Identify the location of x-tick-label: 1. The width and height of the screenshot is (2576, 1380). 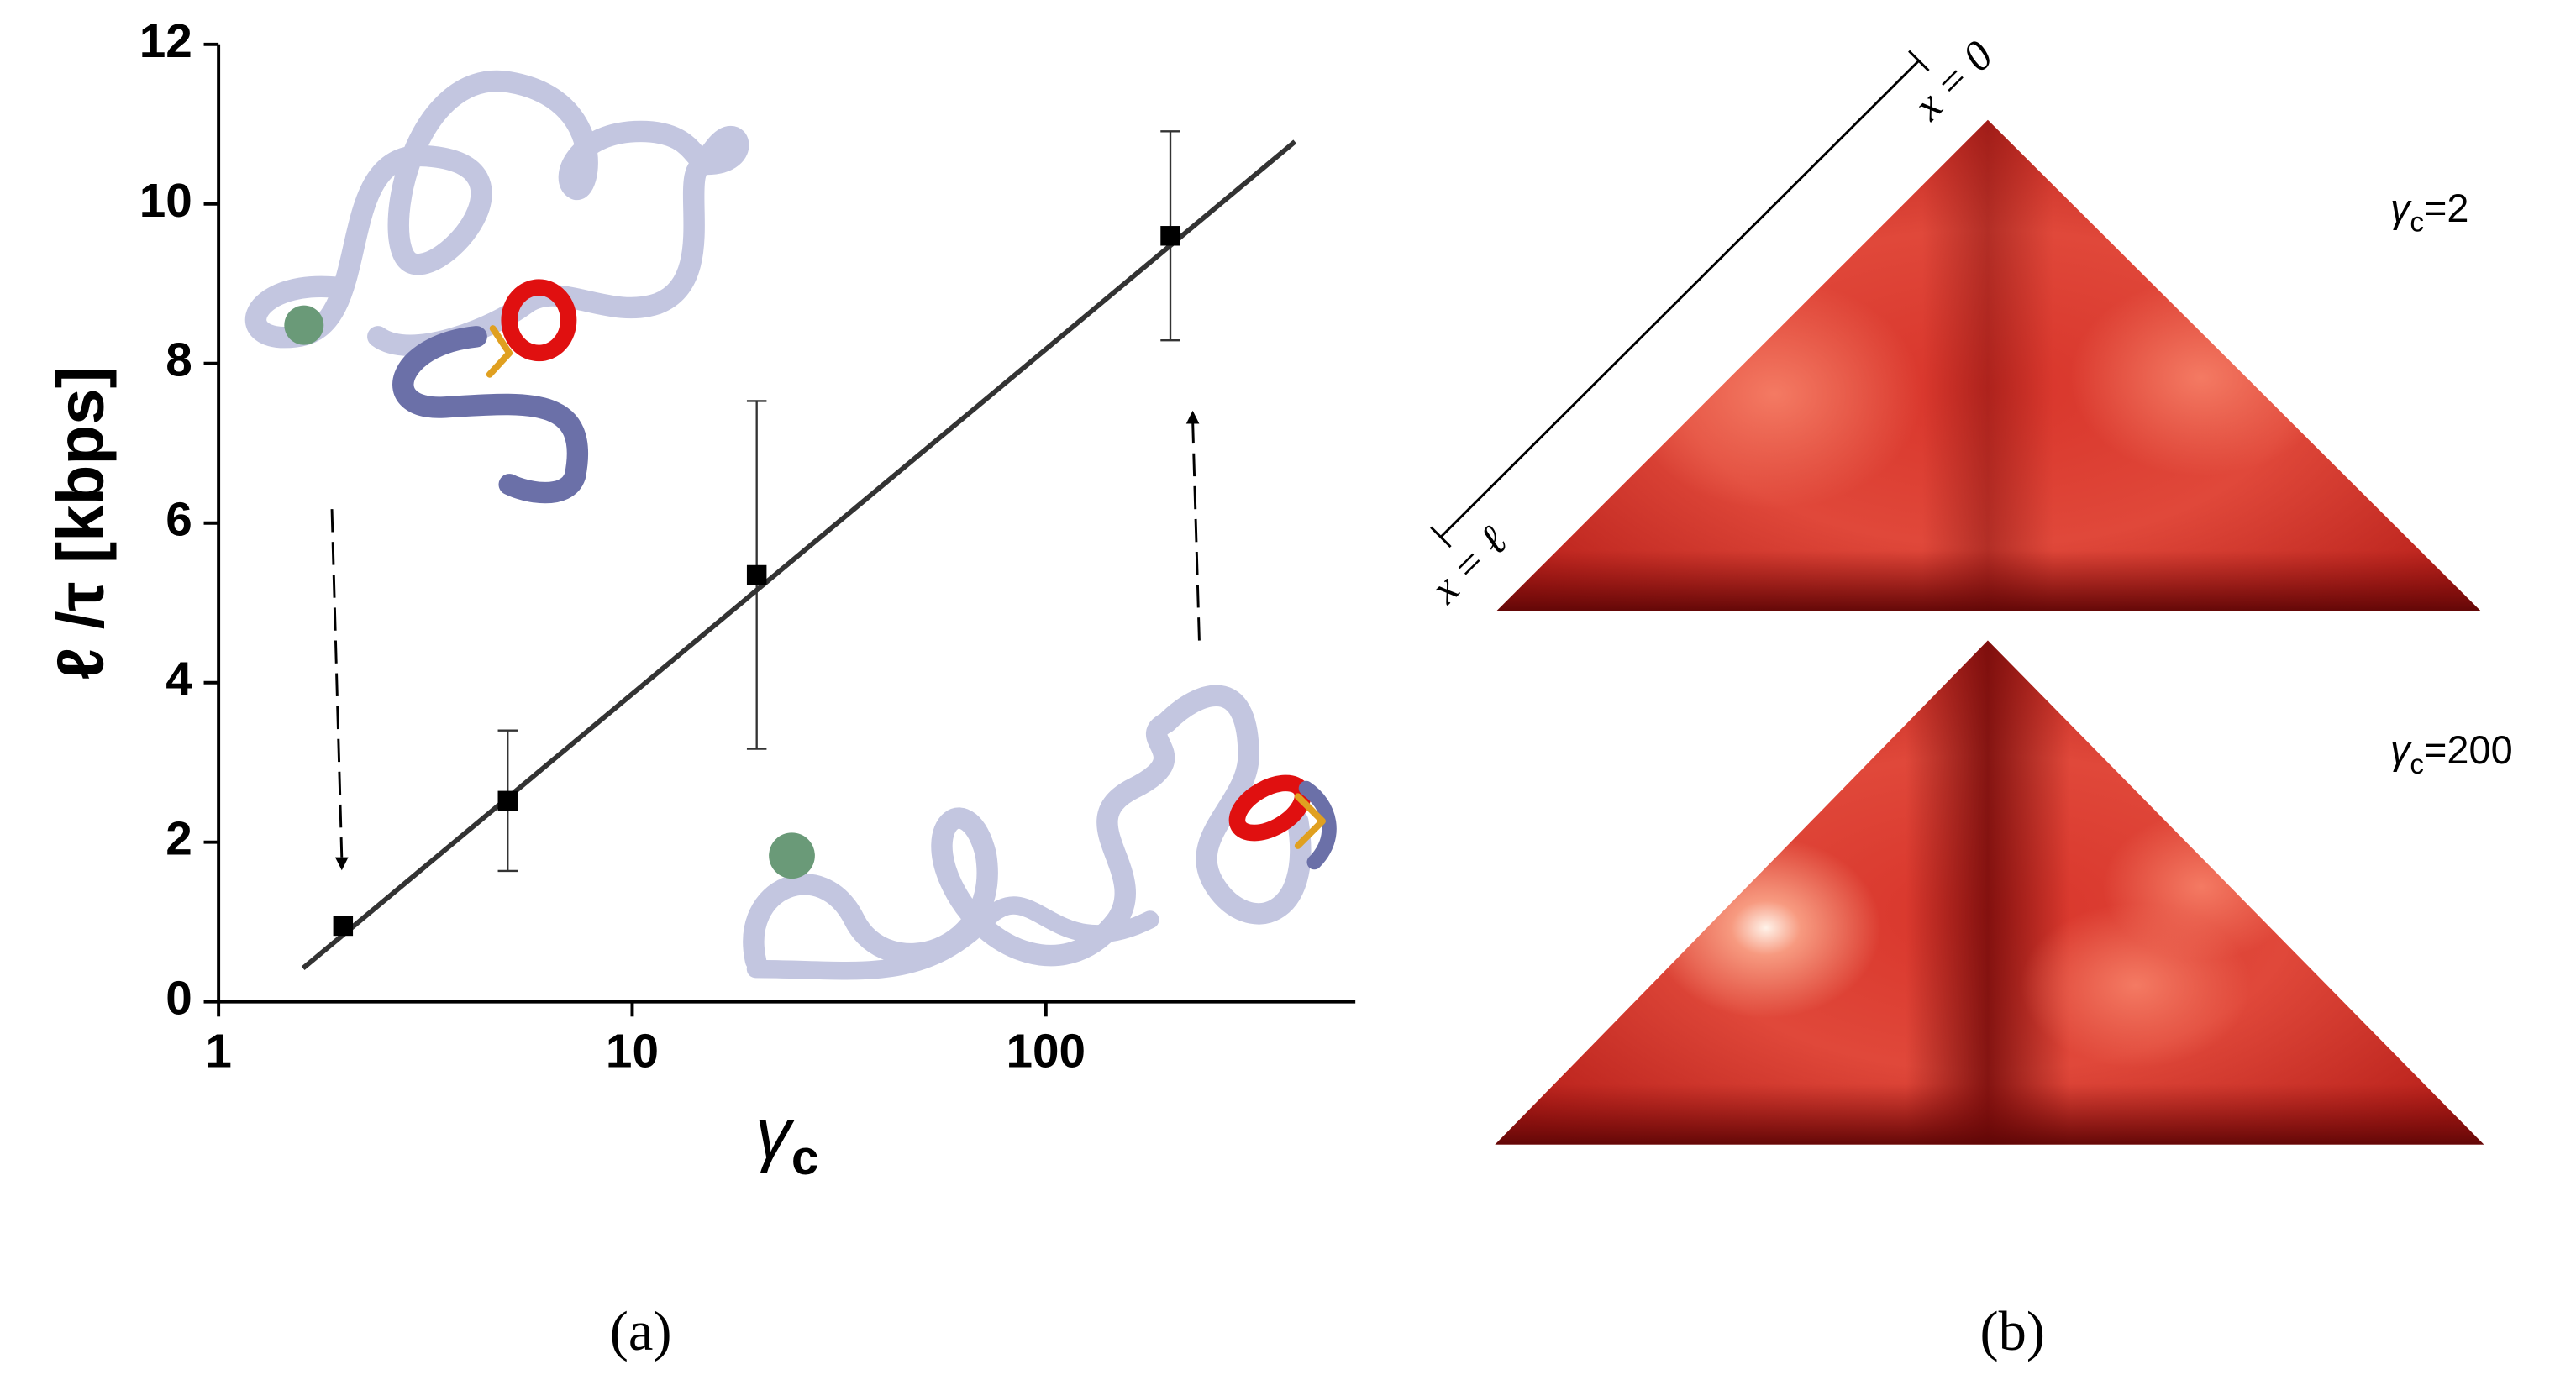
(218, 1051).